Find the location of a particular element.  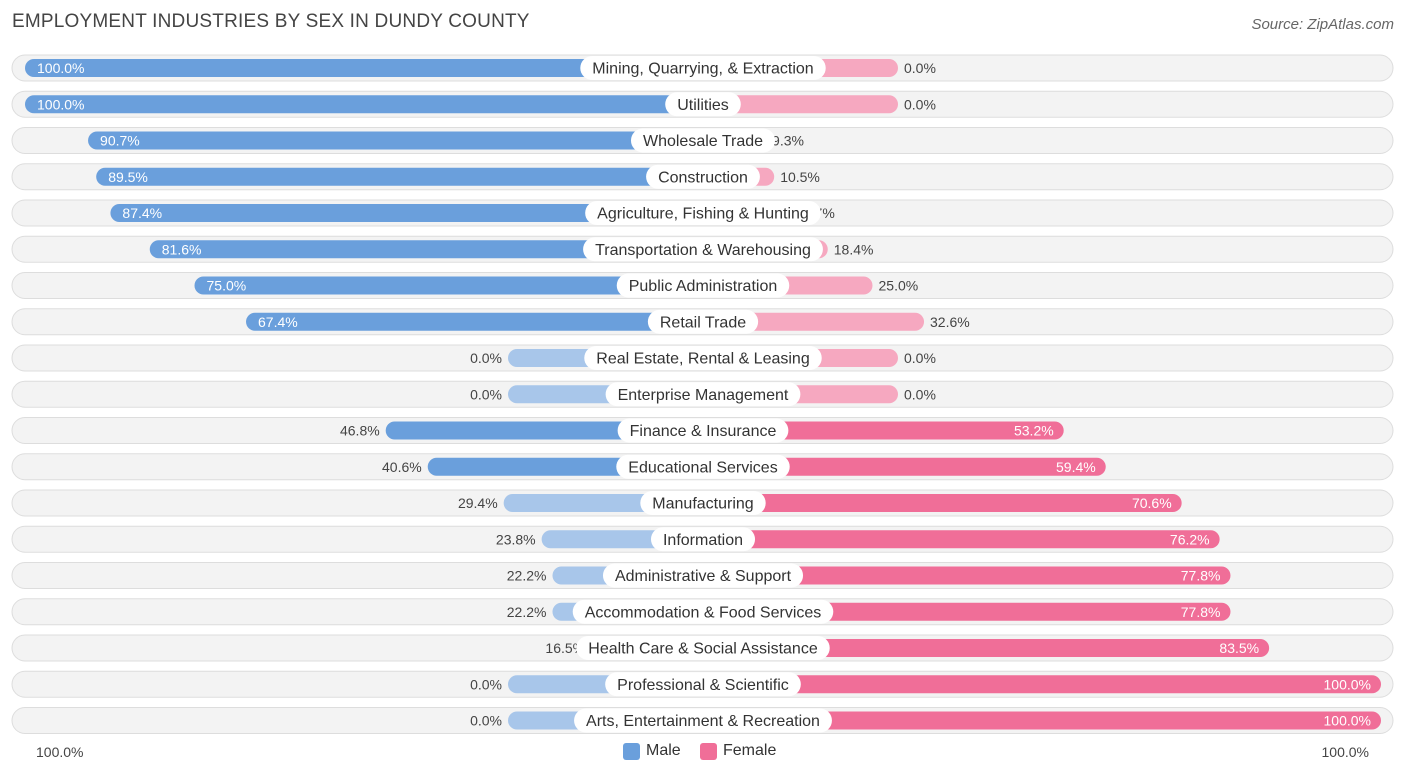

category-label: Manufacturing is located at coordinates (702, 504).